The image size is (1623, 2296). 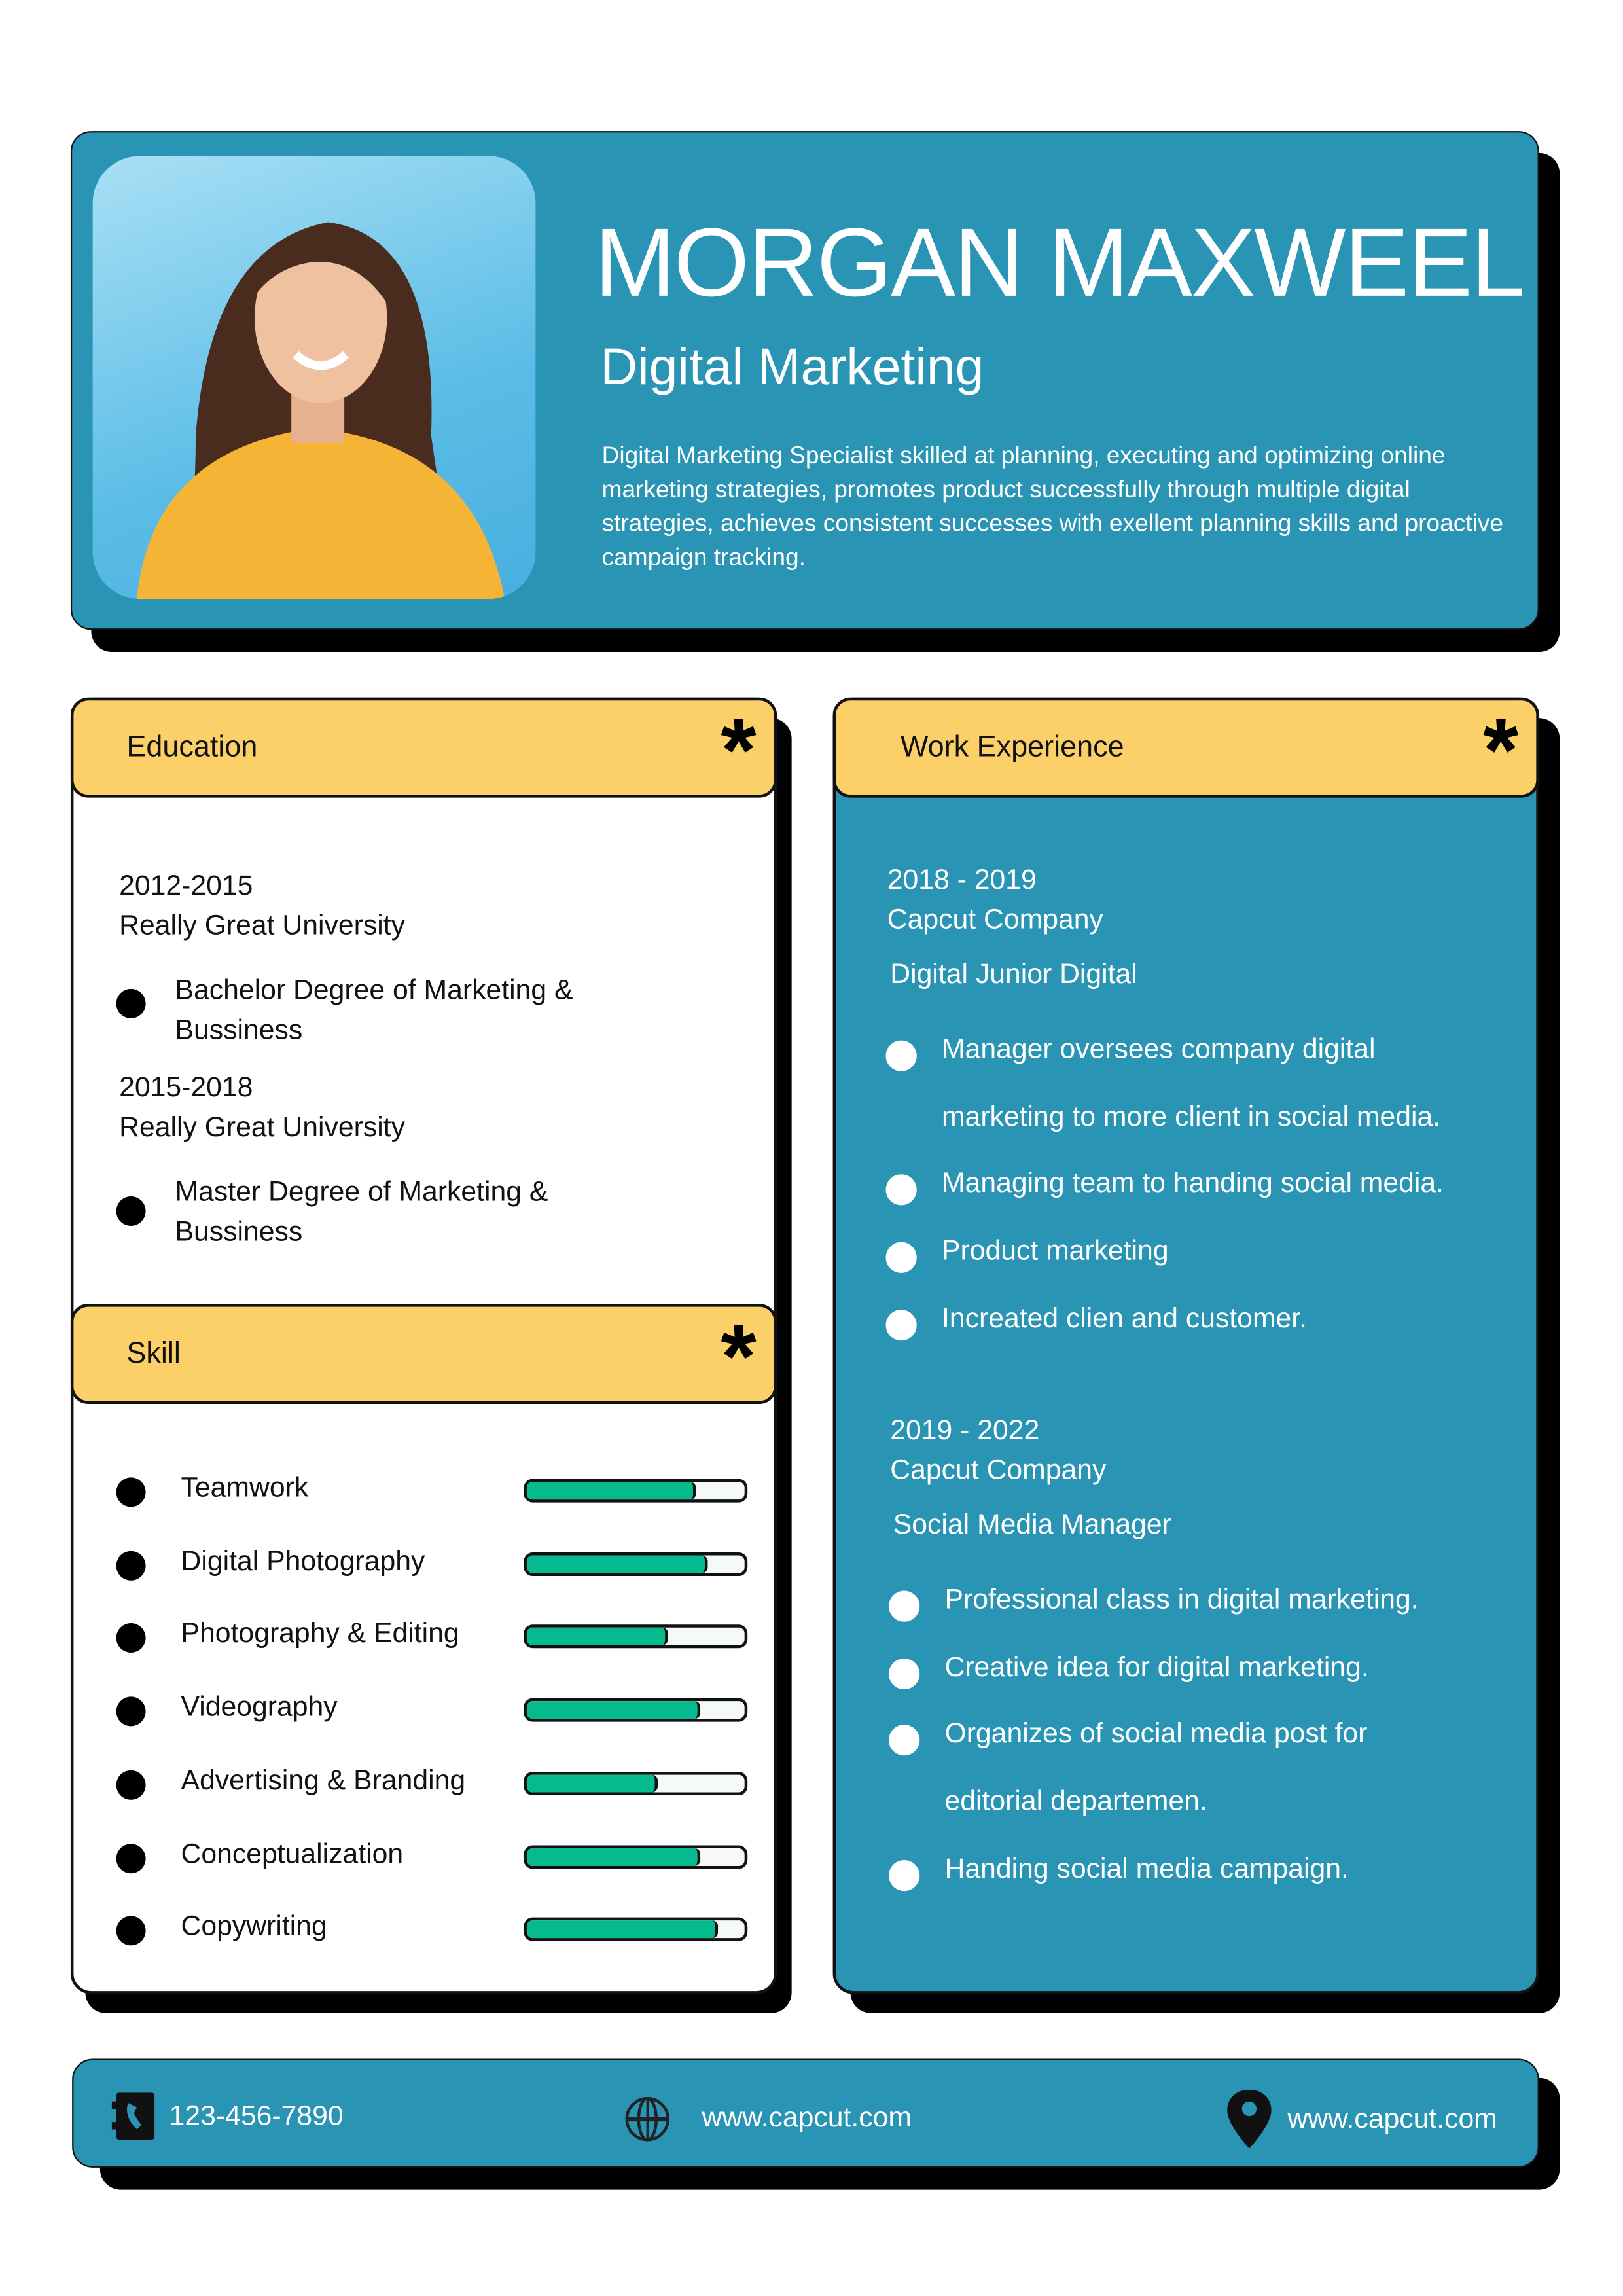 What do you see at coordinates (245, 1488) in the screenshot?
I see `skill-label: Teamwork` at bounding box center [245, 1488].